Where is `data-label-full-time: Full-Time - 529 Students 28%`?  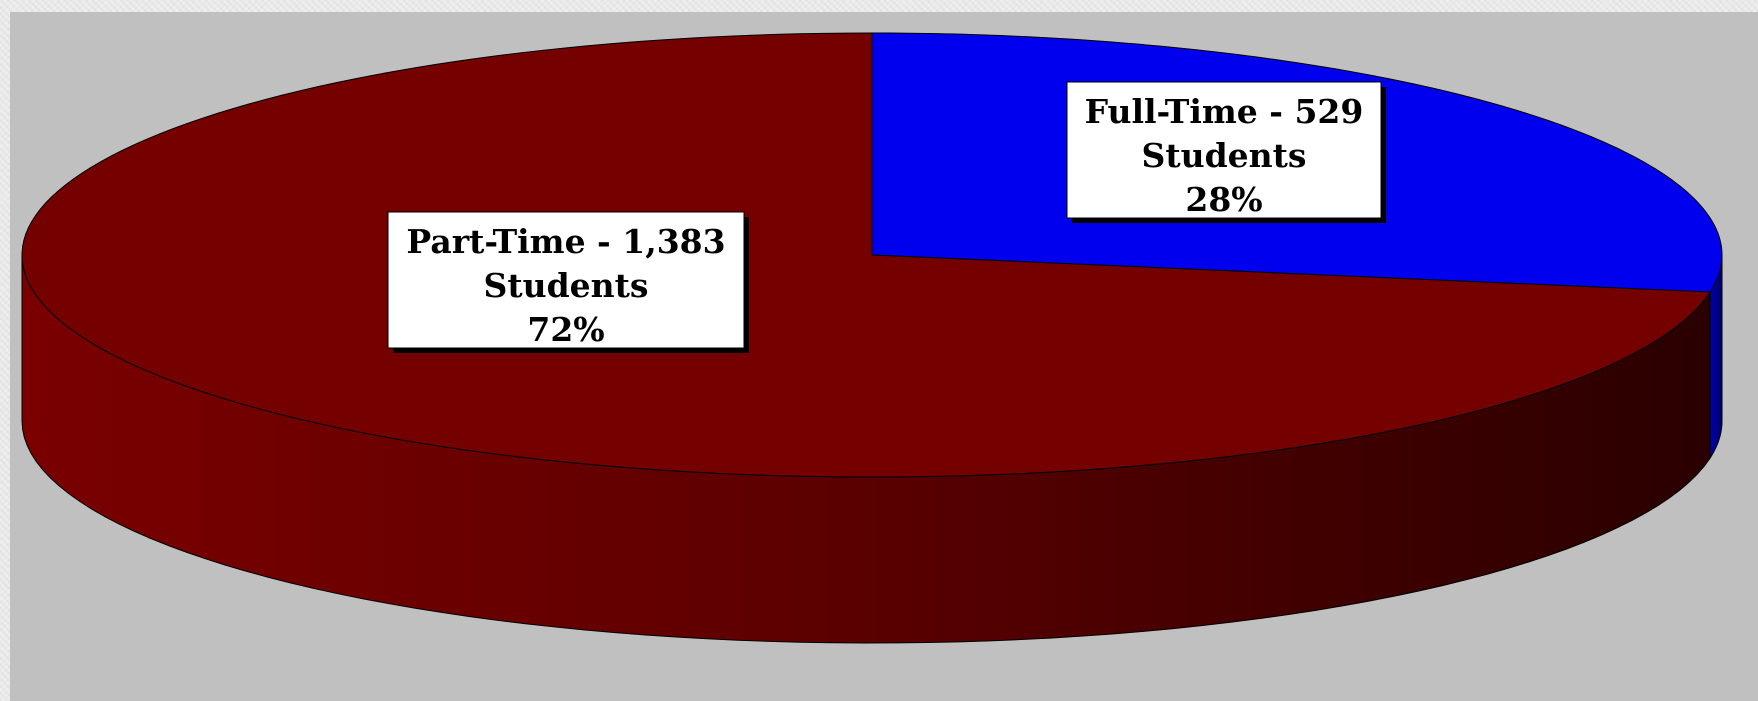
data-label-full-time: Full-Time - 529 Students 28% is located at coordinates (1226, 152).